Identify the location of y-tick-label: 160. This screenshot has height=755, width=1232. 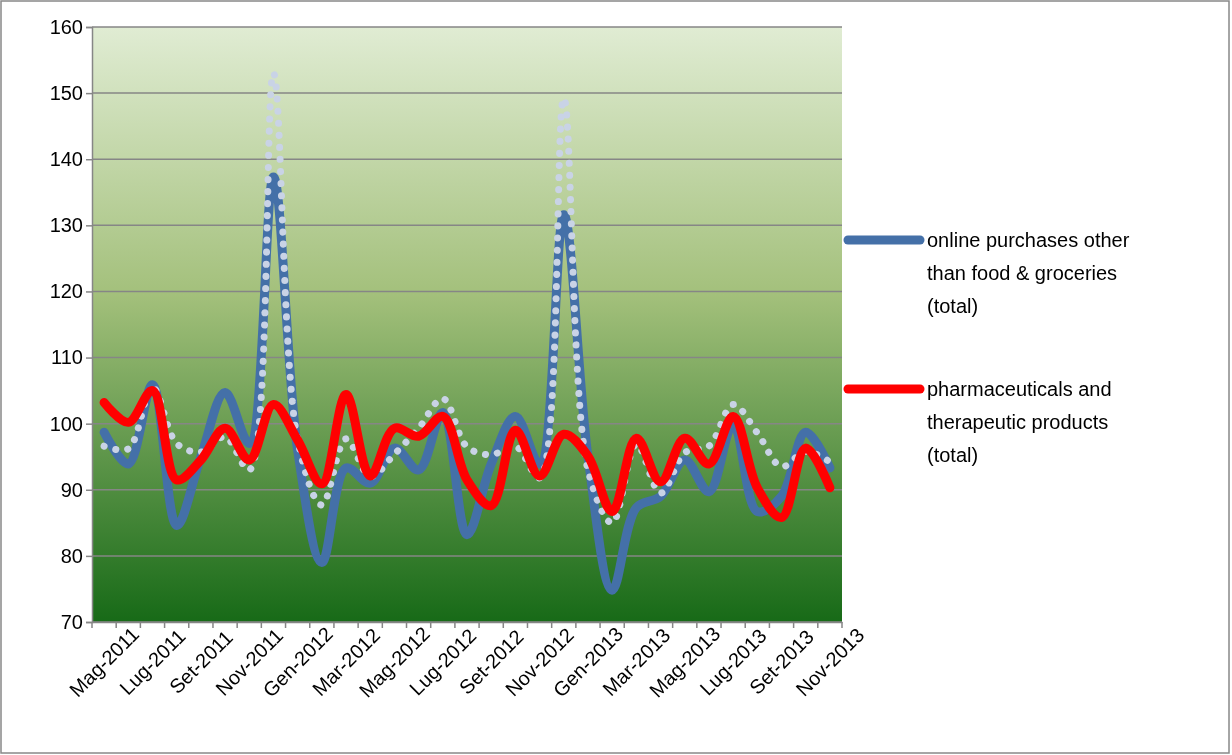
(66, 26).